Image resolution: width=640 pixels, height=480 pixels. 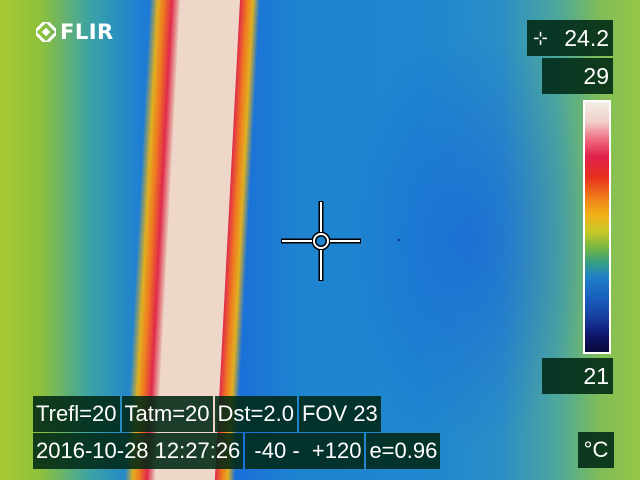 I want to click on scale-min-value: 21, so click(x=596, y=375).